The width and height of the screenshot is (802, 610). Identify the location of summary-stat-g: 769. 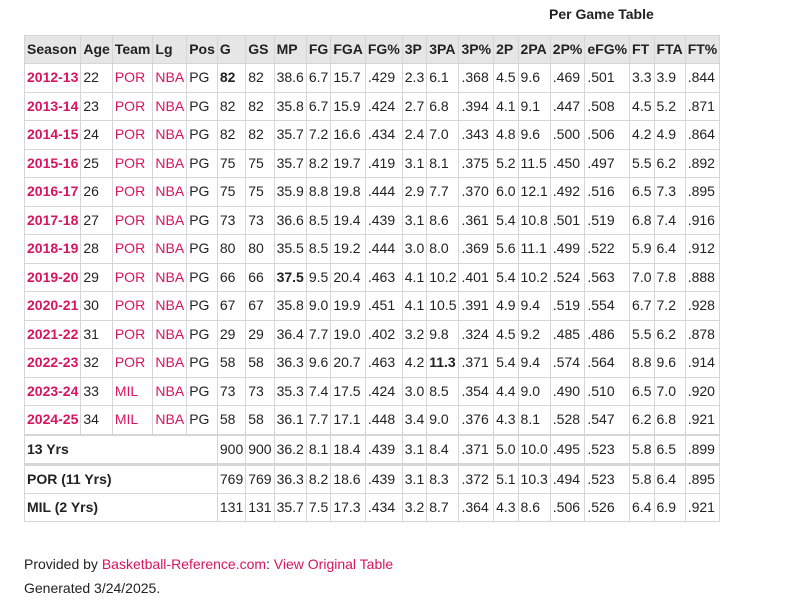
(231, 478).